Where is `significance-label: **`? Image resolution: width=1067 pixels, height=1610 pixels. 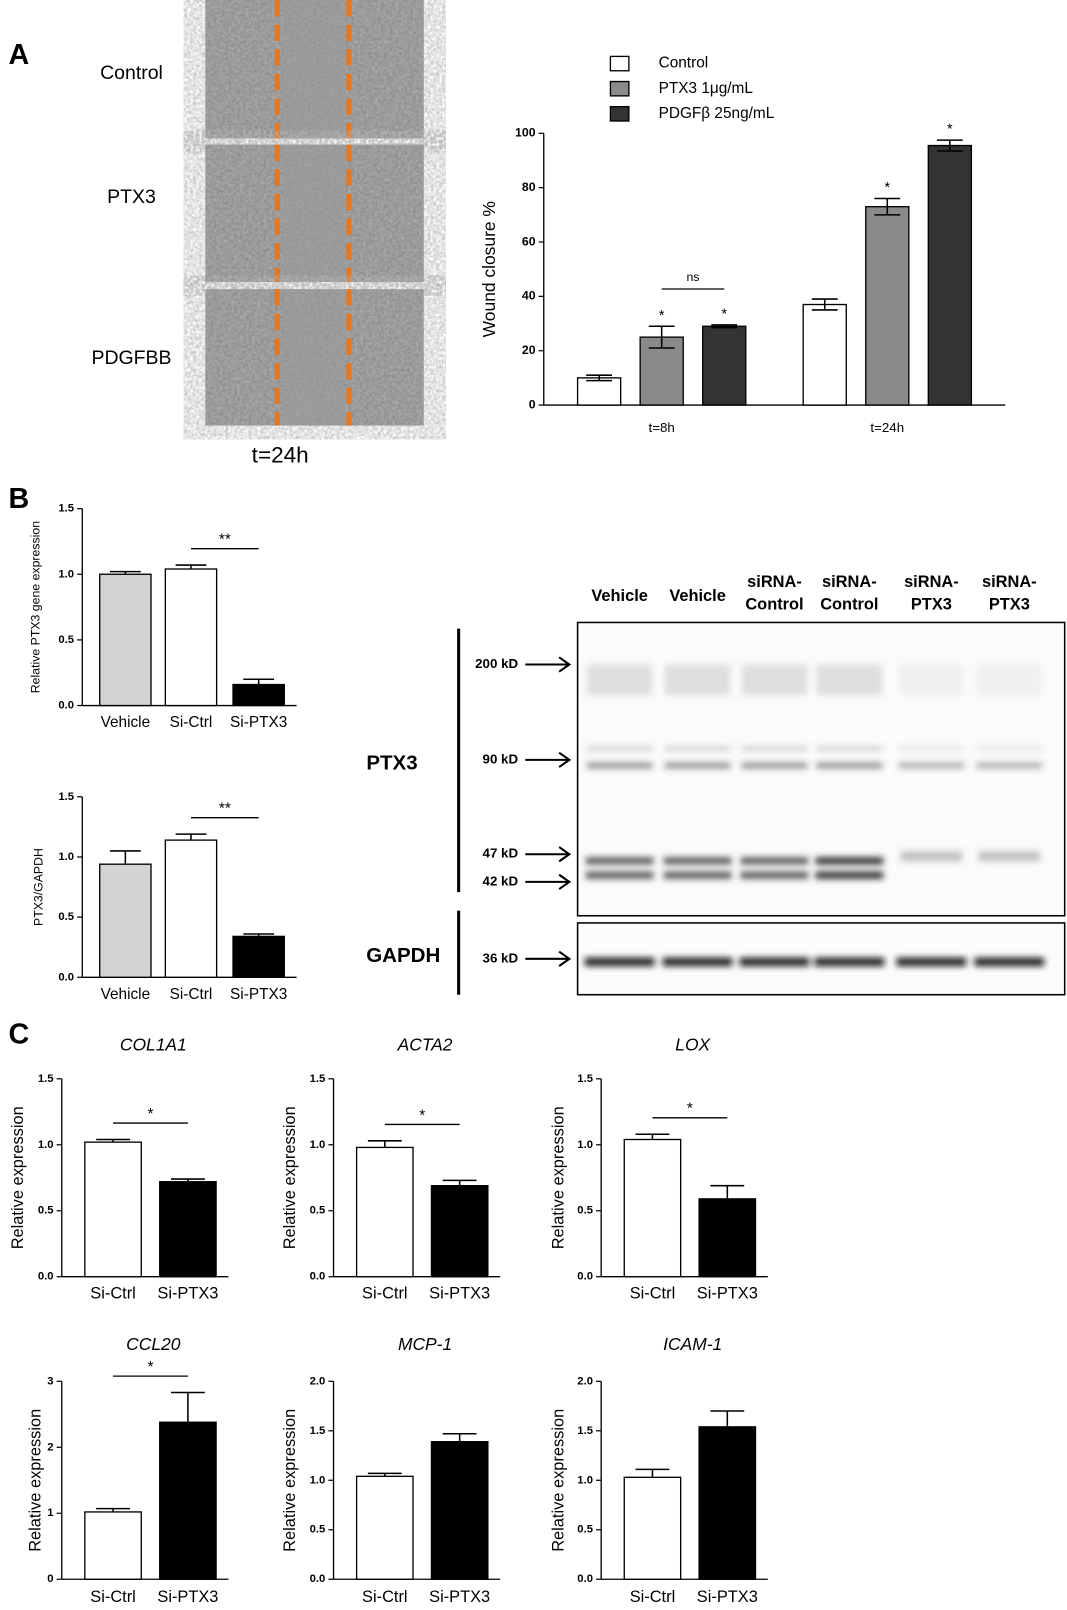
significance-label: ** is located at coordinates (225, 809).